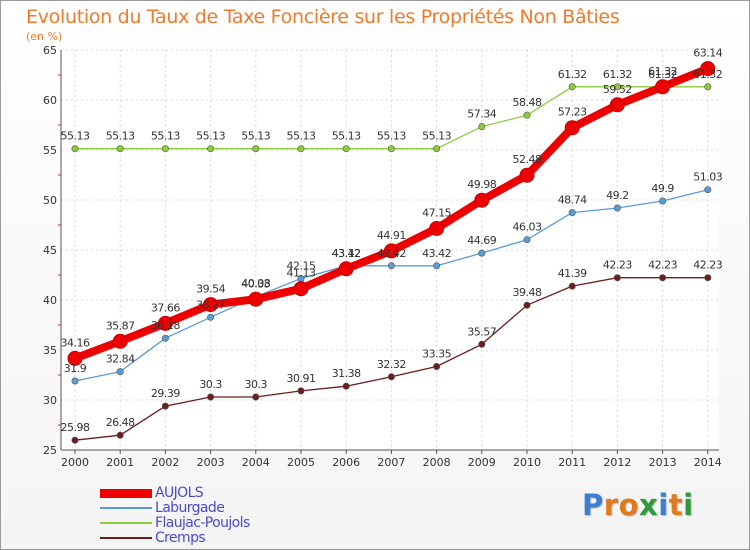 Image resolution: width=750 pixels, height=550 pixels. What do you see at coordinates (256, 462) in the screenshot?
I see `x-tick-label: 2004` at bounding box center [256, 462].